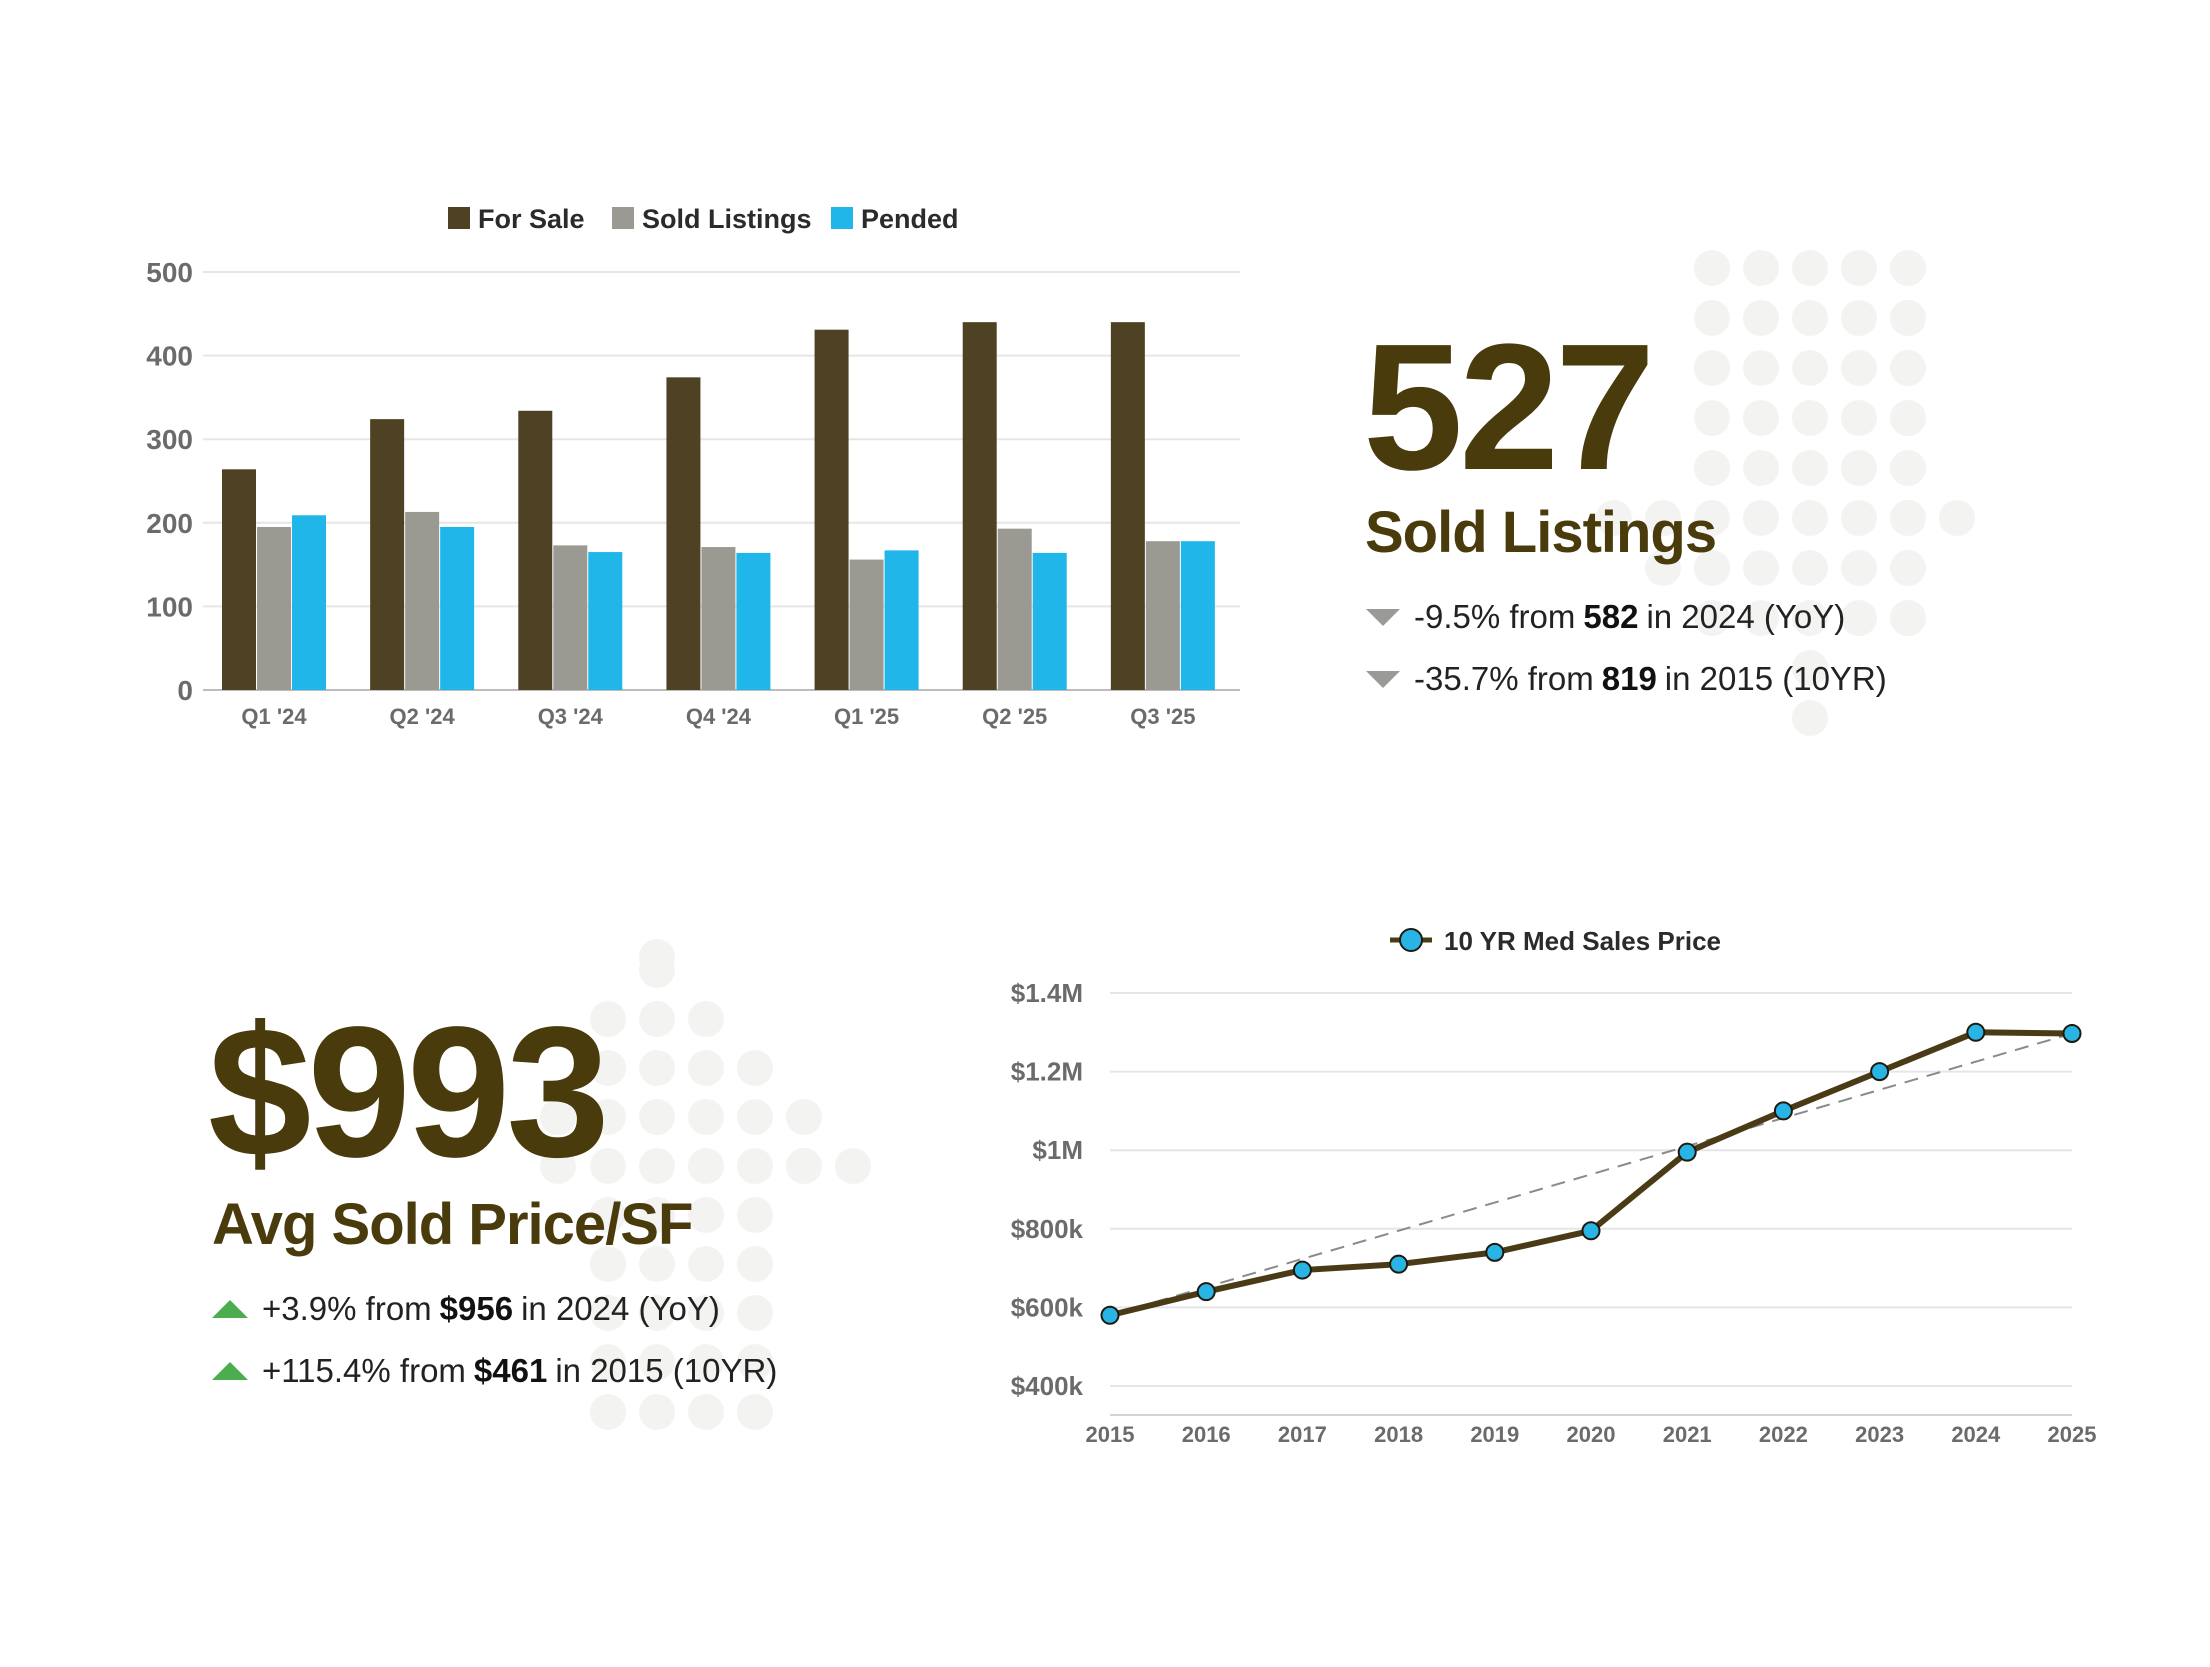 Image resolution: width=2210 pixels, height=1667 pixels. What do you see at coordinates (1383, 679) in the screenshot?
I see `down-triangle-icon` at bounding box center [1383, 679].